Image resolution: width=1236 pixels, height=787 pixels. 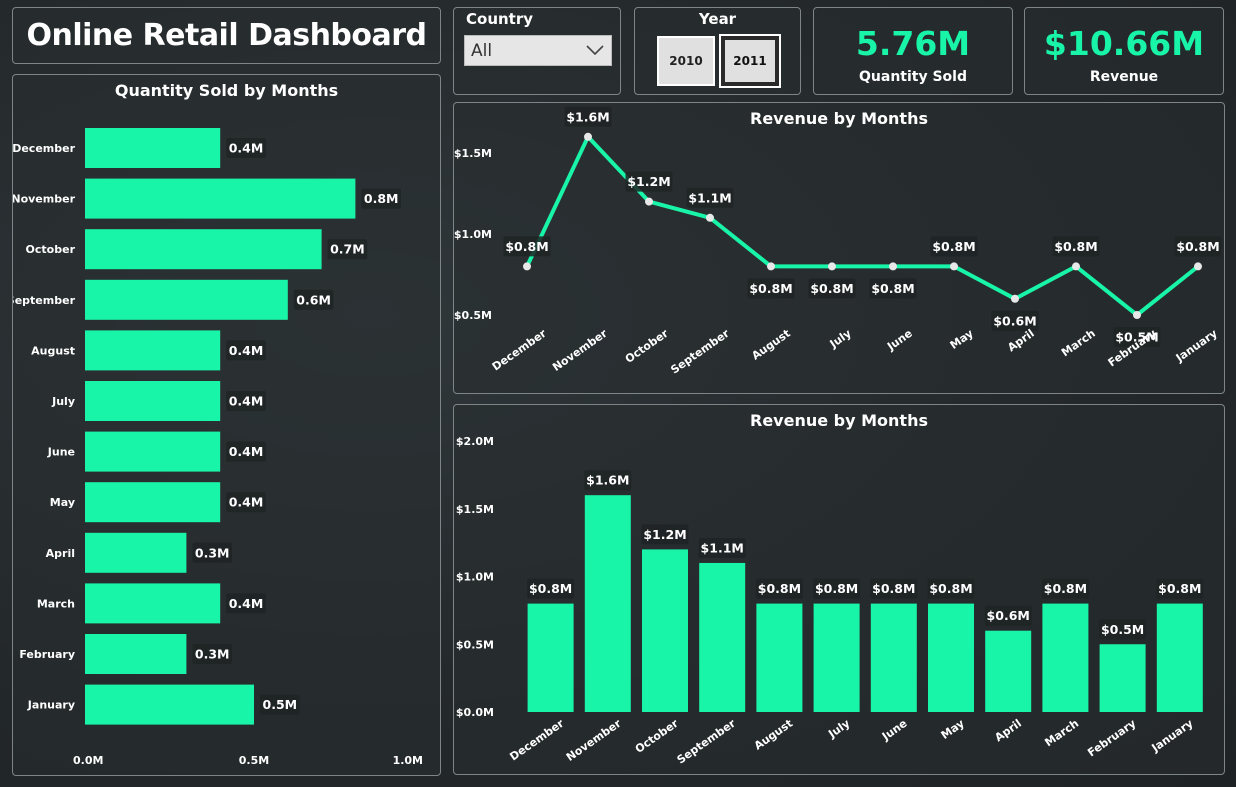 What do you see at coordinates (899, 340) in the screenshot?
I see `x-tick-label: June` at bounding box center [899, 340].